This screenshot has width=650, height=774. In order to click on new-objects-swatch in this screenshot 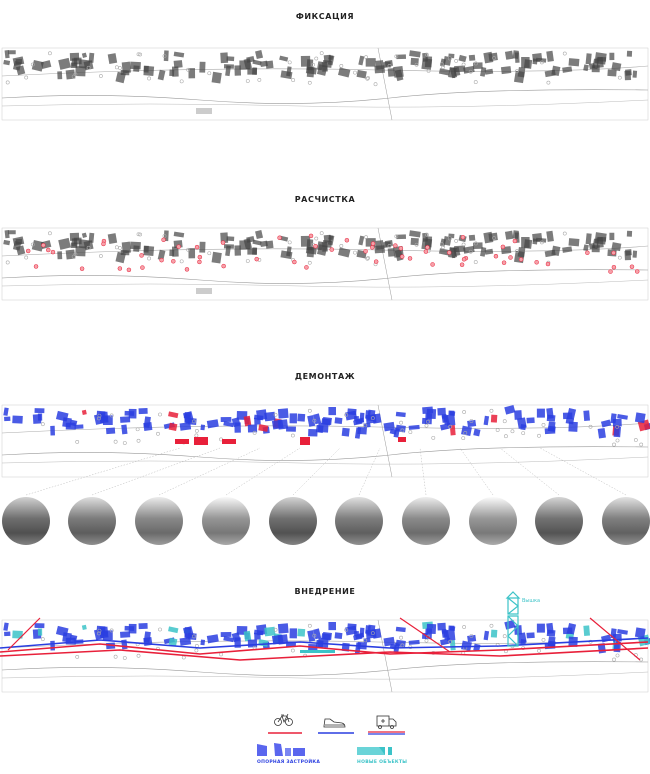, I will do `click(374, 751)`.